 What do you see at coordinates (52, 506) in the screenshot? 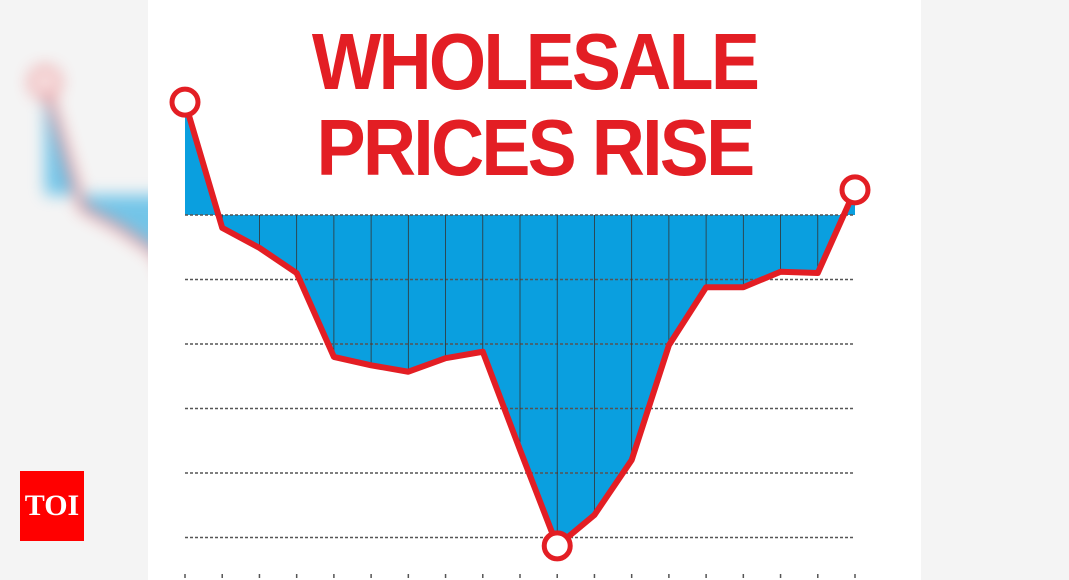
I see `toi-logo: TOI` at bounding box center [52, 506].